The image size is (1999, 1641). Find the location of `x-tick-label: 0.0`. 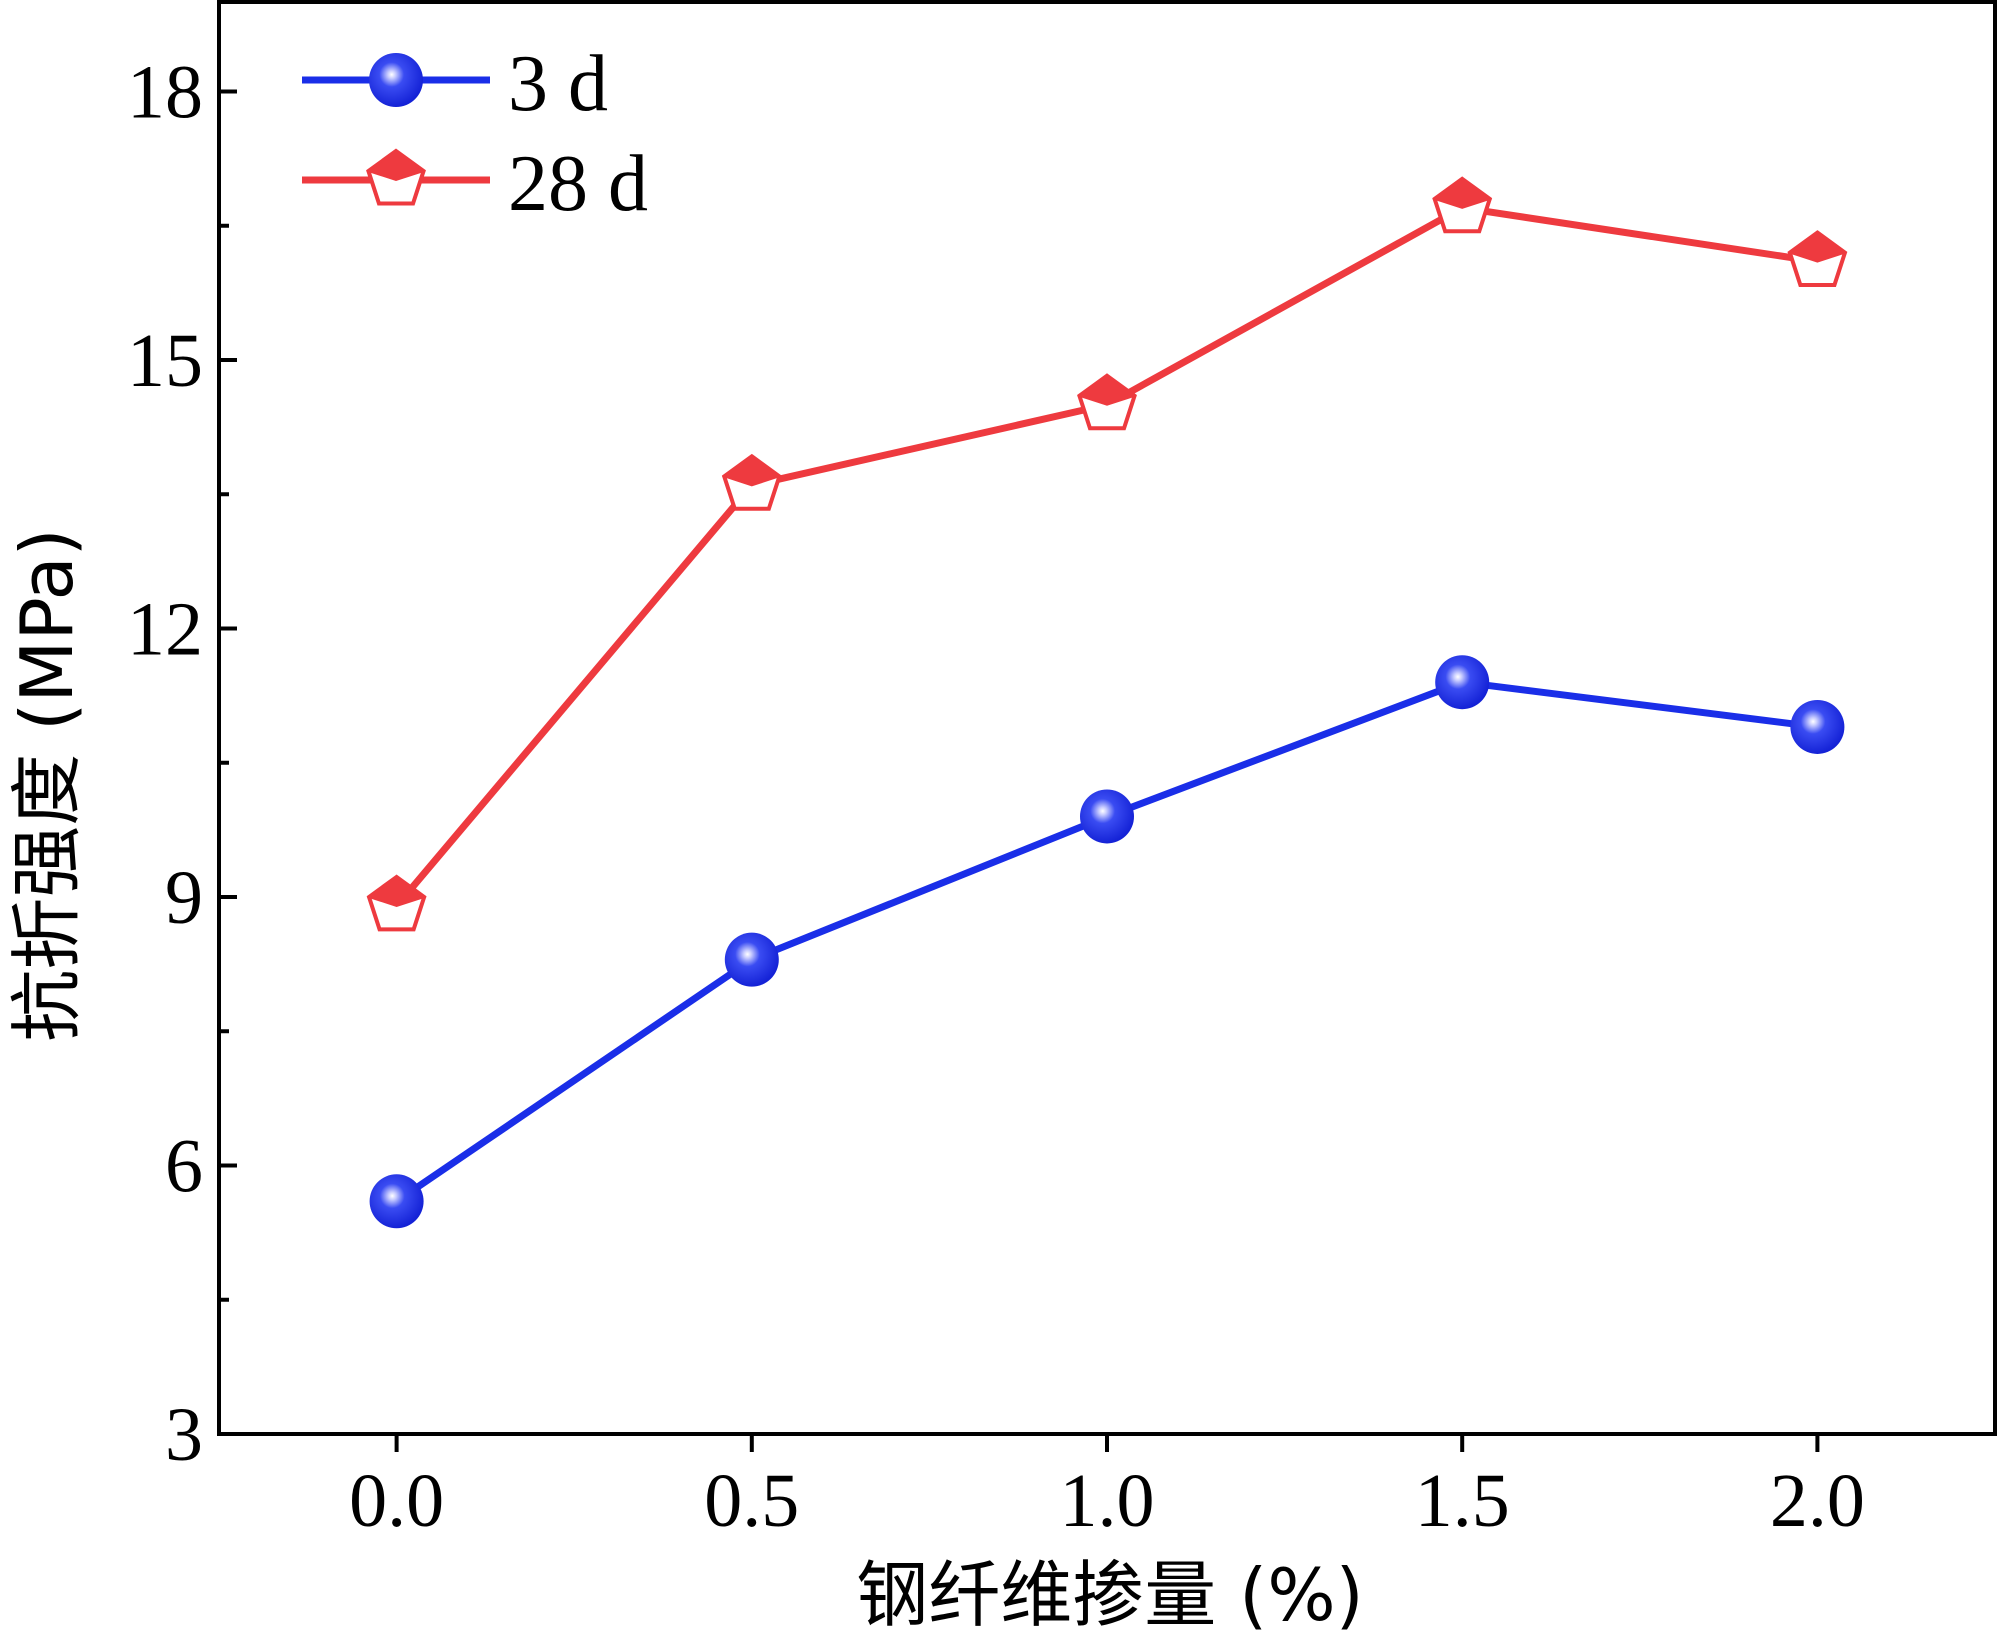

x-tick-label: 0.0 is located at coordinates (396, 1501).